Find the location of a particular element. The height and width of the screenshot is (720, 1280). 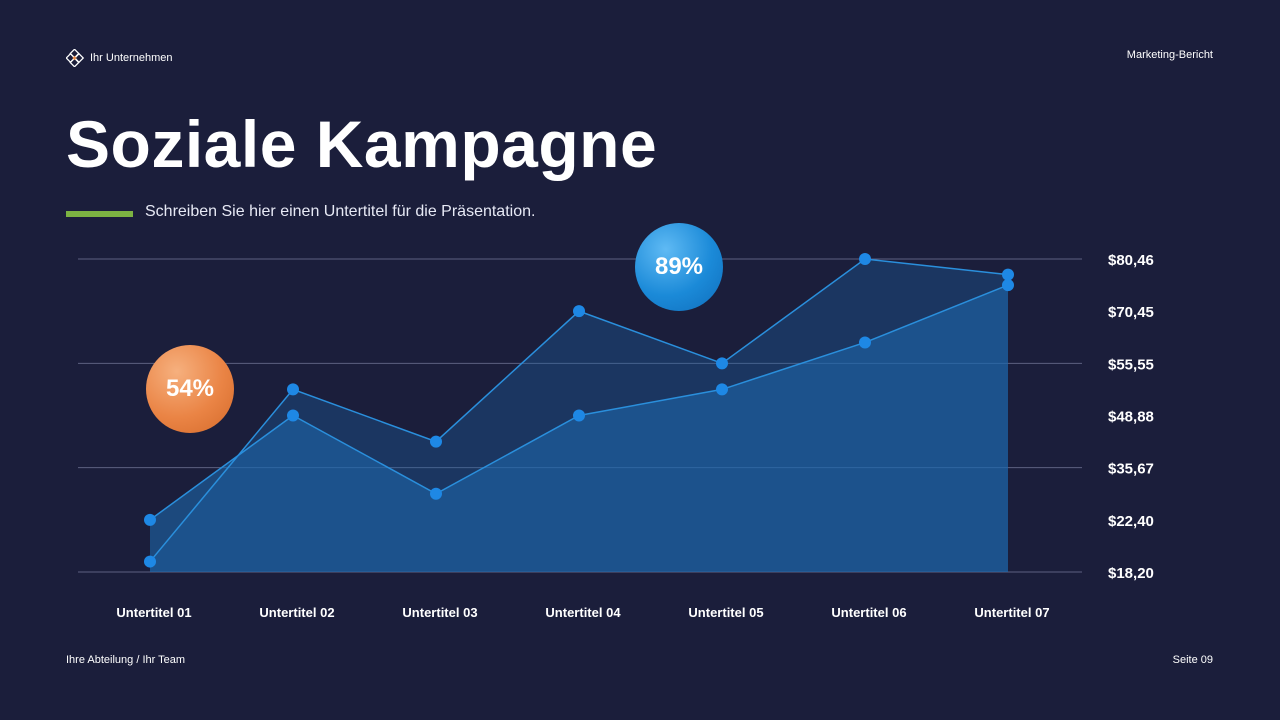

title-accent-line is located at coordinates (99, 214).